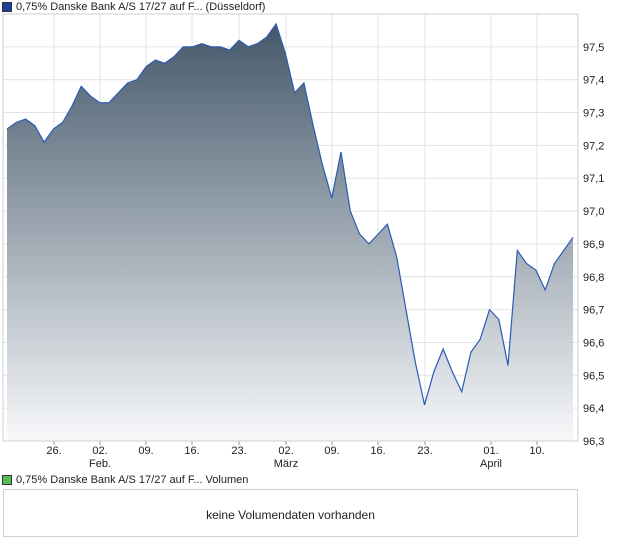 This screenshot has height=546, width=620. What do you see at coordinates (536, 451) in the screenshot?
I see `x-tick-label: 10.` at bounding box center [536, 451].